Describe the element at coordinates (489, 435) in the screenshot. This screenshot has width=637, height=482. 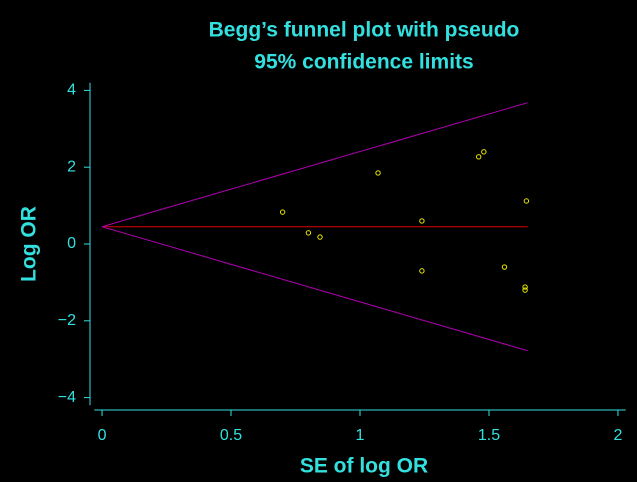
I see `x-tick-label: 1.5` at that location.